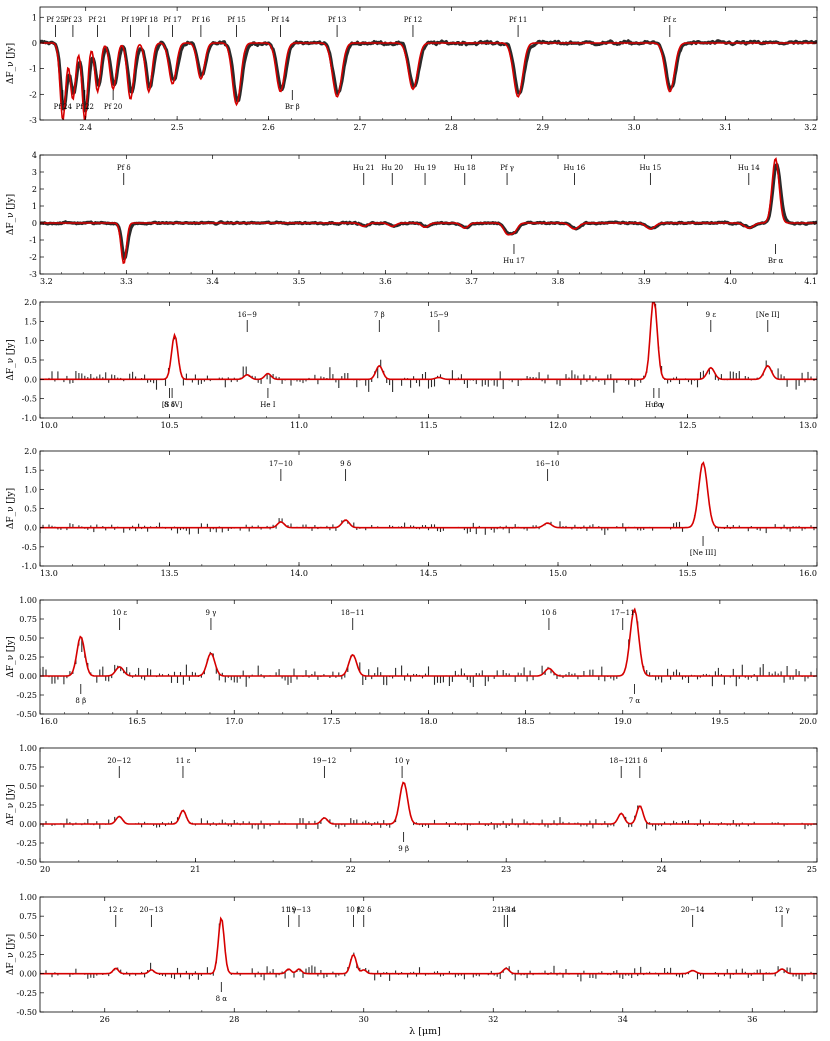 The image size is (830, 1041). I want to click on x-tick-label: 23, so click(506, 869).